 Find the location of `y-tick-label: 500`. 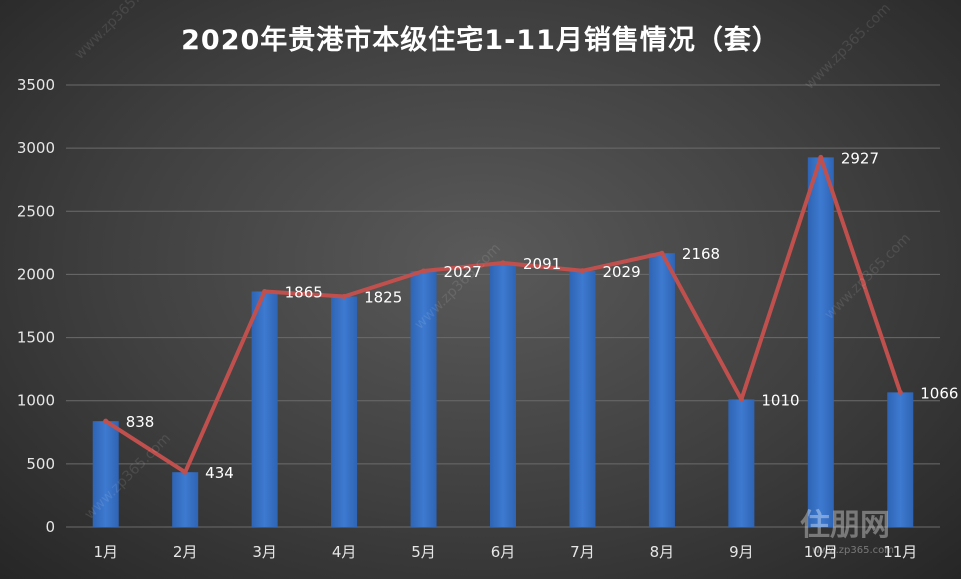

y-tick-label: 500 is located at coordinates (40, 464).